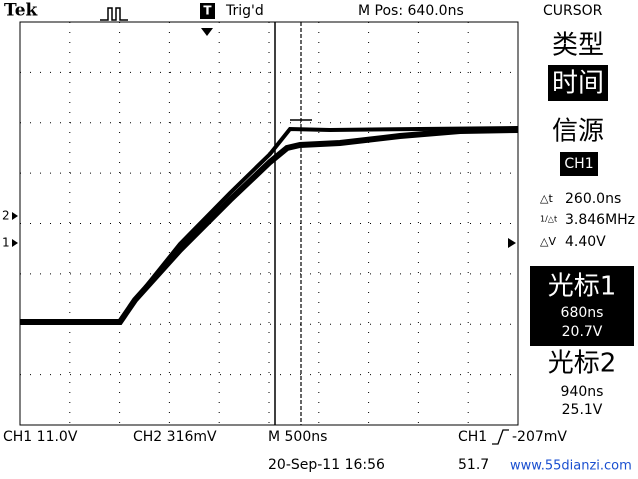 The height and width of the screenshot is (479, 638). I want to click on cursor1-label: 光标1, so click(582, 287).